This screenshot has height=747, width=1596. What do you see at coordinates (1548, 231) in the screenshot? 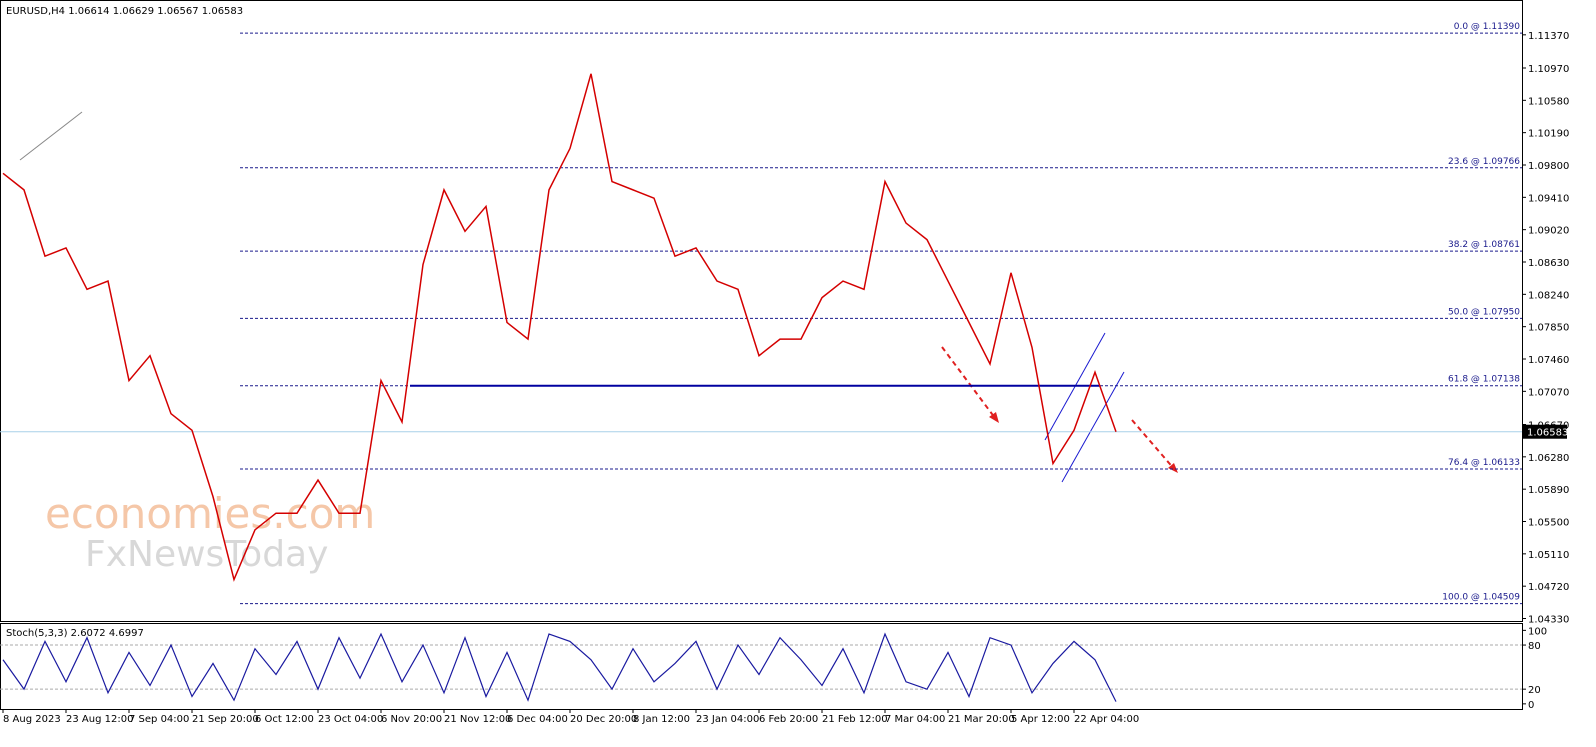
I see `y-tick-label: 1.09020` at bounding box center [1548, 231].